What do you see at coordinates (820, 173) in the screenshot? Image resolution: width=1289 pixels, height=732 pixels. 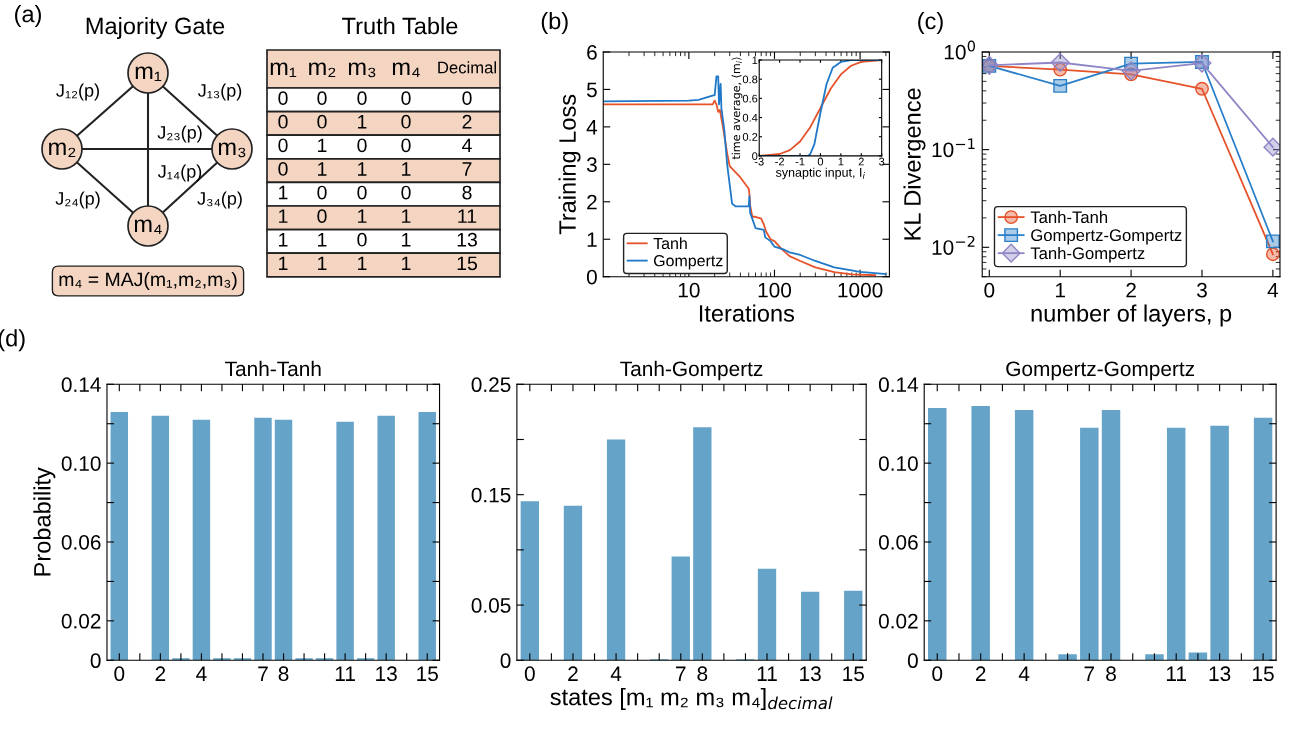 I see `x-axis-title: synaptic input, I$_{i}$` at bounding box center [820, 173].